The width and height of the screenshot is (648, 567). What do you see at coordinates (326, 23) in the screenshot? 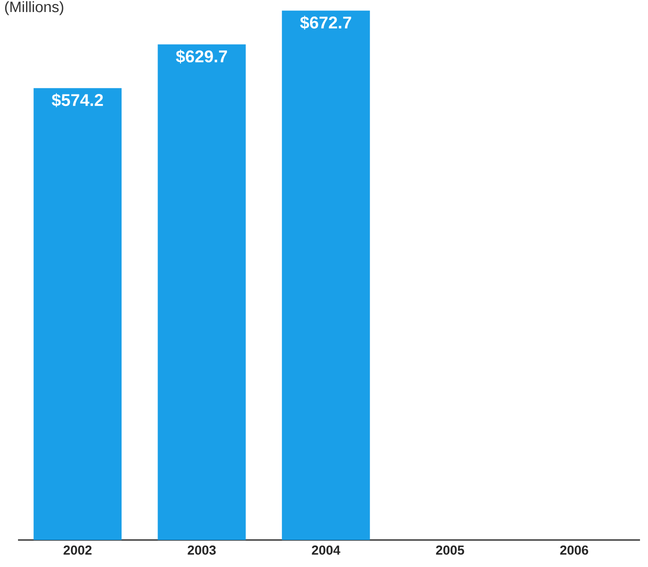
I see `data-label: $672.7` at bounding box center [326, 23].